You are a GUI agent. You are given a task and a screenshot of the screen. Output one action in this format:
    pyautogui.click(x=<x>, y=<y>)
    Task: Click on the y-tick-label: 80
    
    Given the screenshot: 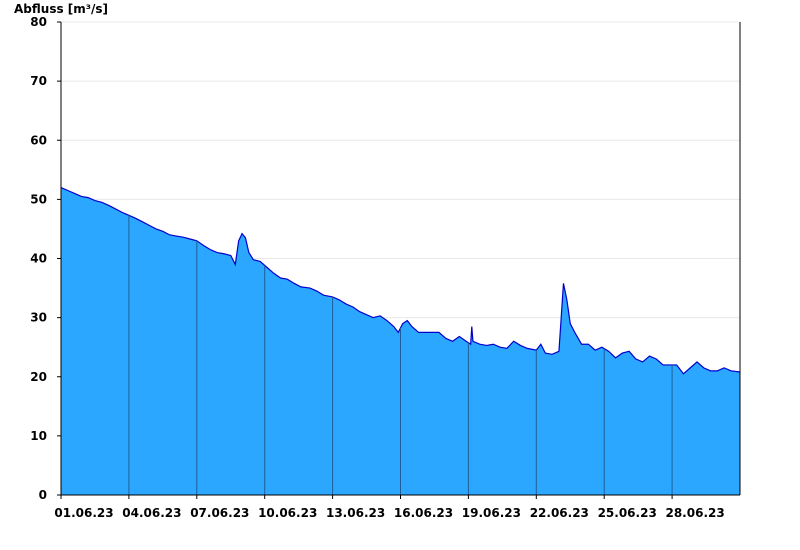 What is the action you would take?
    pyautogui.click(x=38, y=22)
    